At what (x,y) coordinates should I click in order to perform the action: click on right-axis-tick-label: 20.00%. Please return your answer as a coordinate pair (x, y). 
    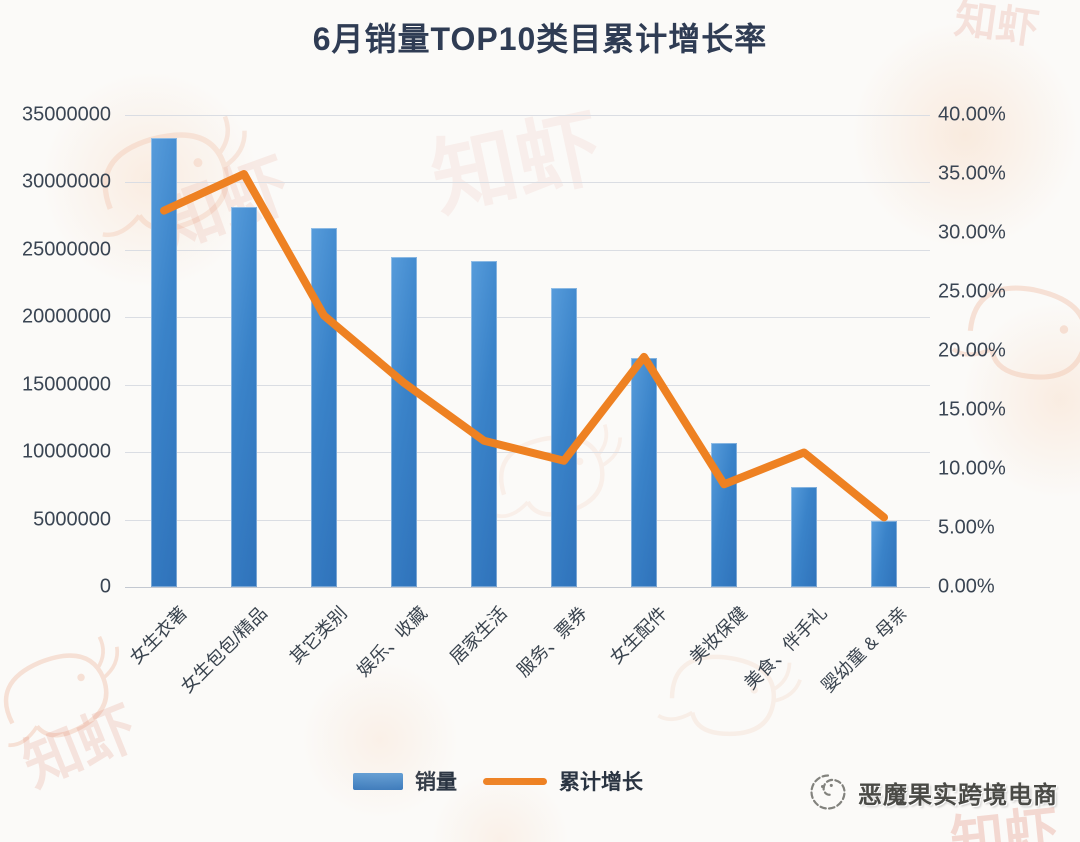
    Looking at the image, I should click on (972, 350).